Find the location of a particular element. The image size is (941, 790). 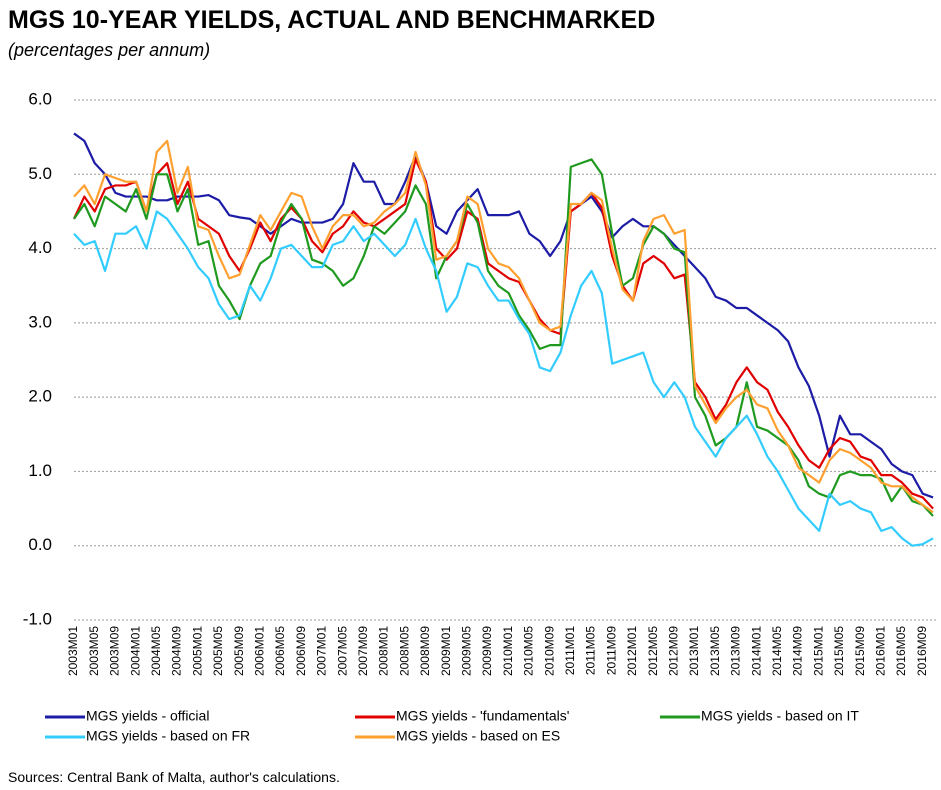

x-tick-label: 2011M09 is located at coordinates (611, 650).